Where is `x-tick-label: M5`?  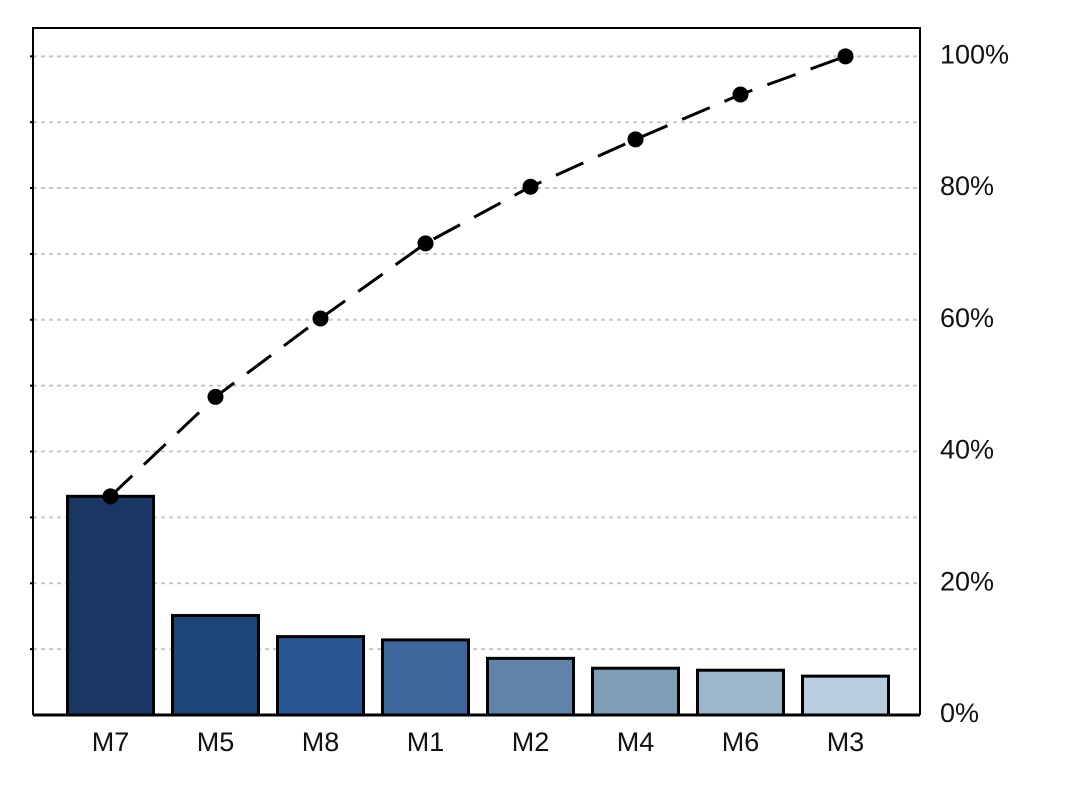
x-tick-label: M5 is located at coordinates (216, 742).